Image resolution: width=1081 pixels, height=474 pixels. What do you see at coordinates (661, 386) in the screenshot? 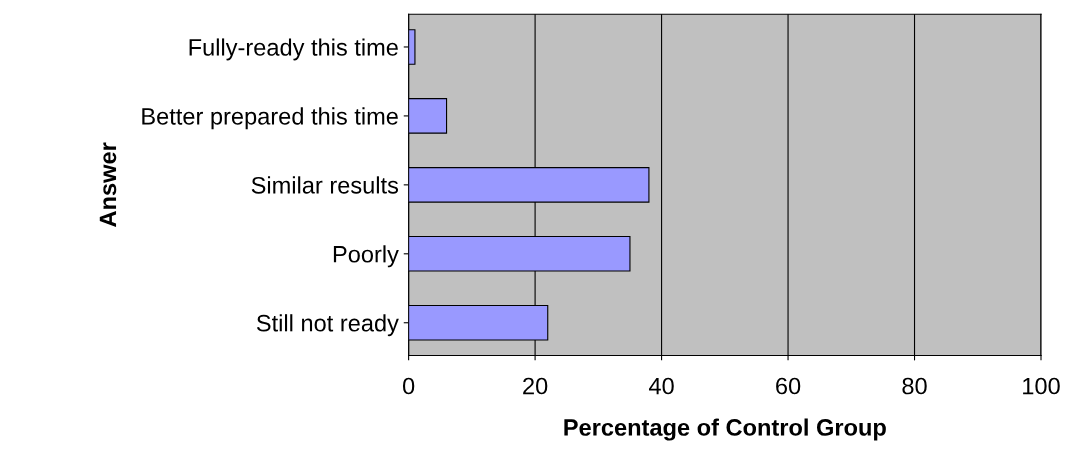
I see `x-tick-label: 40` at bounding box center [661, 386].